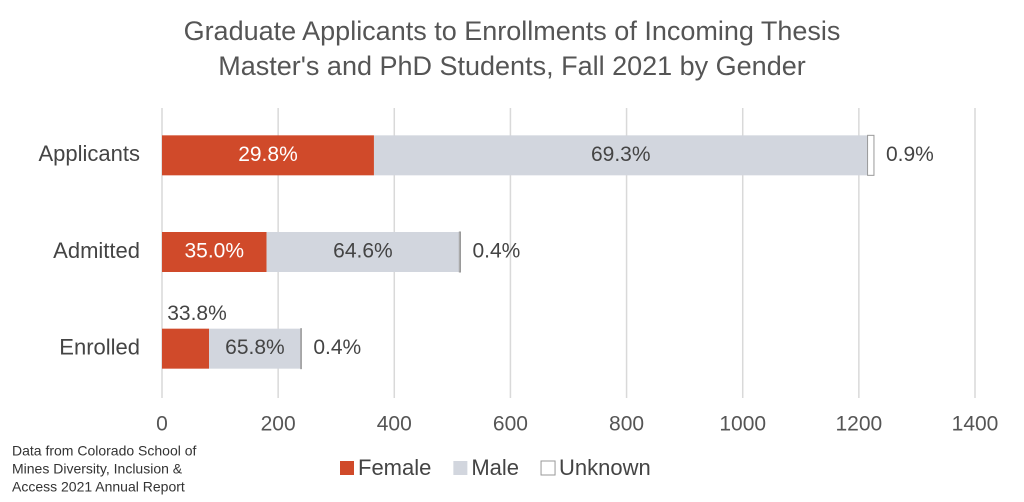  I want to click on x-tick-label: 200, so click(278, 424).